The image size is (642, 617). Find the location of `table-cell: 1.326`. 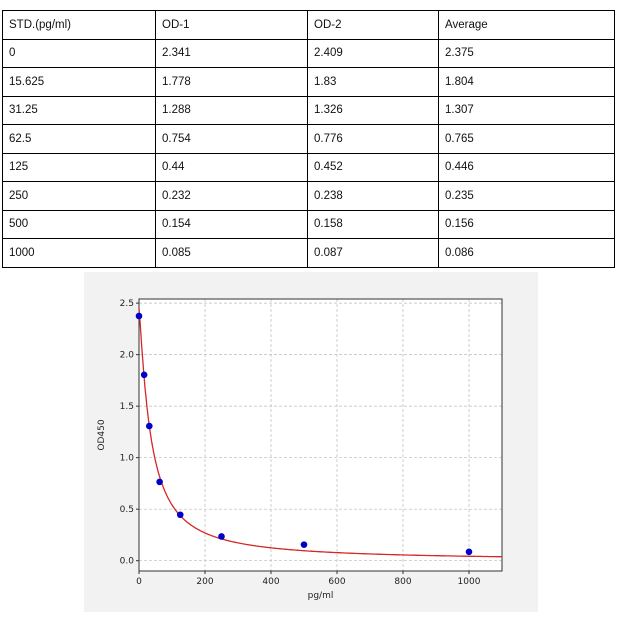

table-cell: 1.326 is located at coordinates (373, 110).